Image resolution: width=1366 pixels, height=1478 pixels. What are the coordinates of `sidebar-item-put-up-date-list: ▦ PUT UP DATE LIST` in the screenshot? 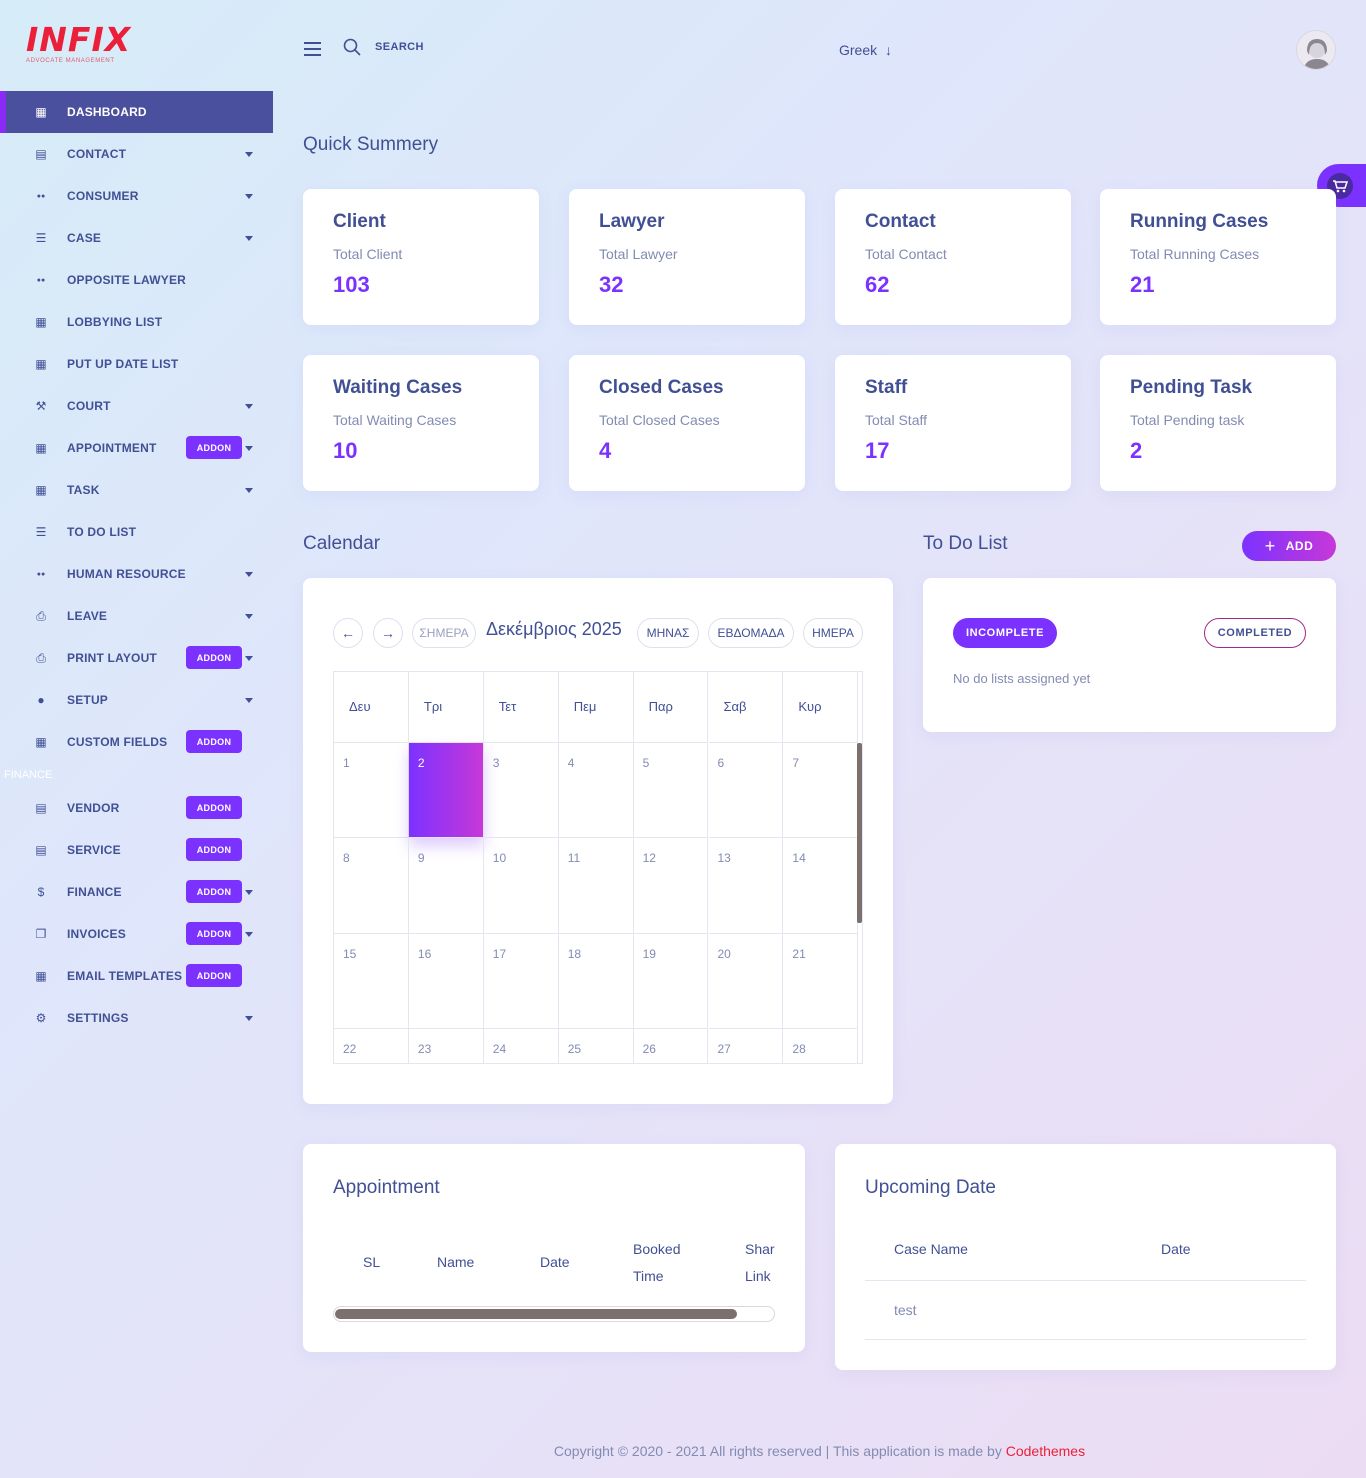 It's located at (136, 364).